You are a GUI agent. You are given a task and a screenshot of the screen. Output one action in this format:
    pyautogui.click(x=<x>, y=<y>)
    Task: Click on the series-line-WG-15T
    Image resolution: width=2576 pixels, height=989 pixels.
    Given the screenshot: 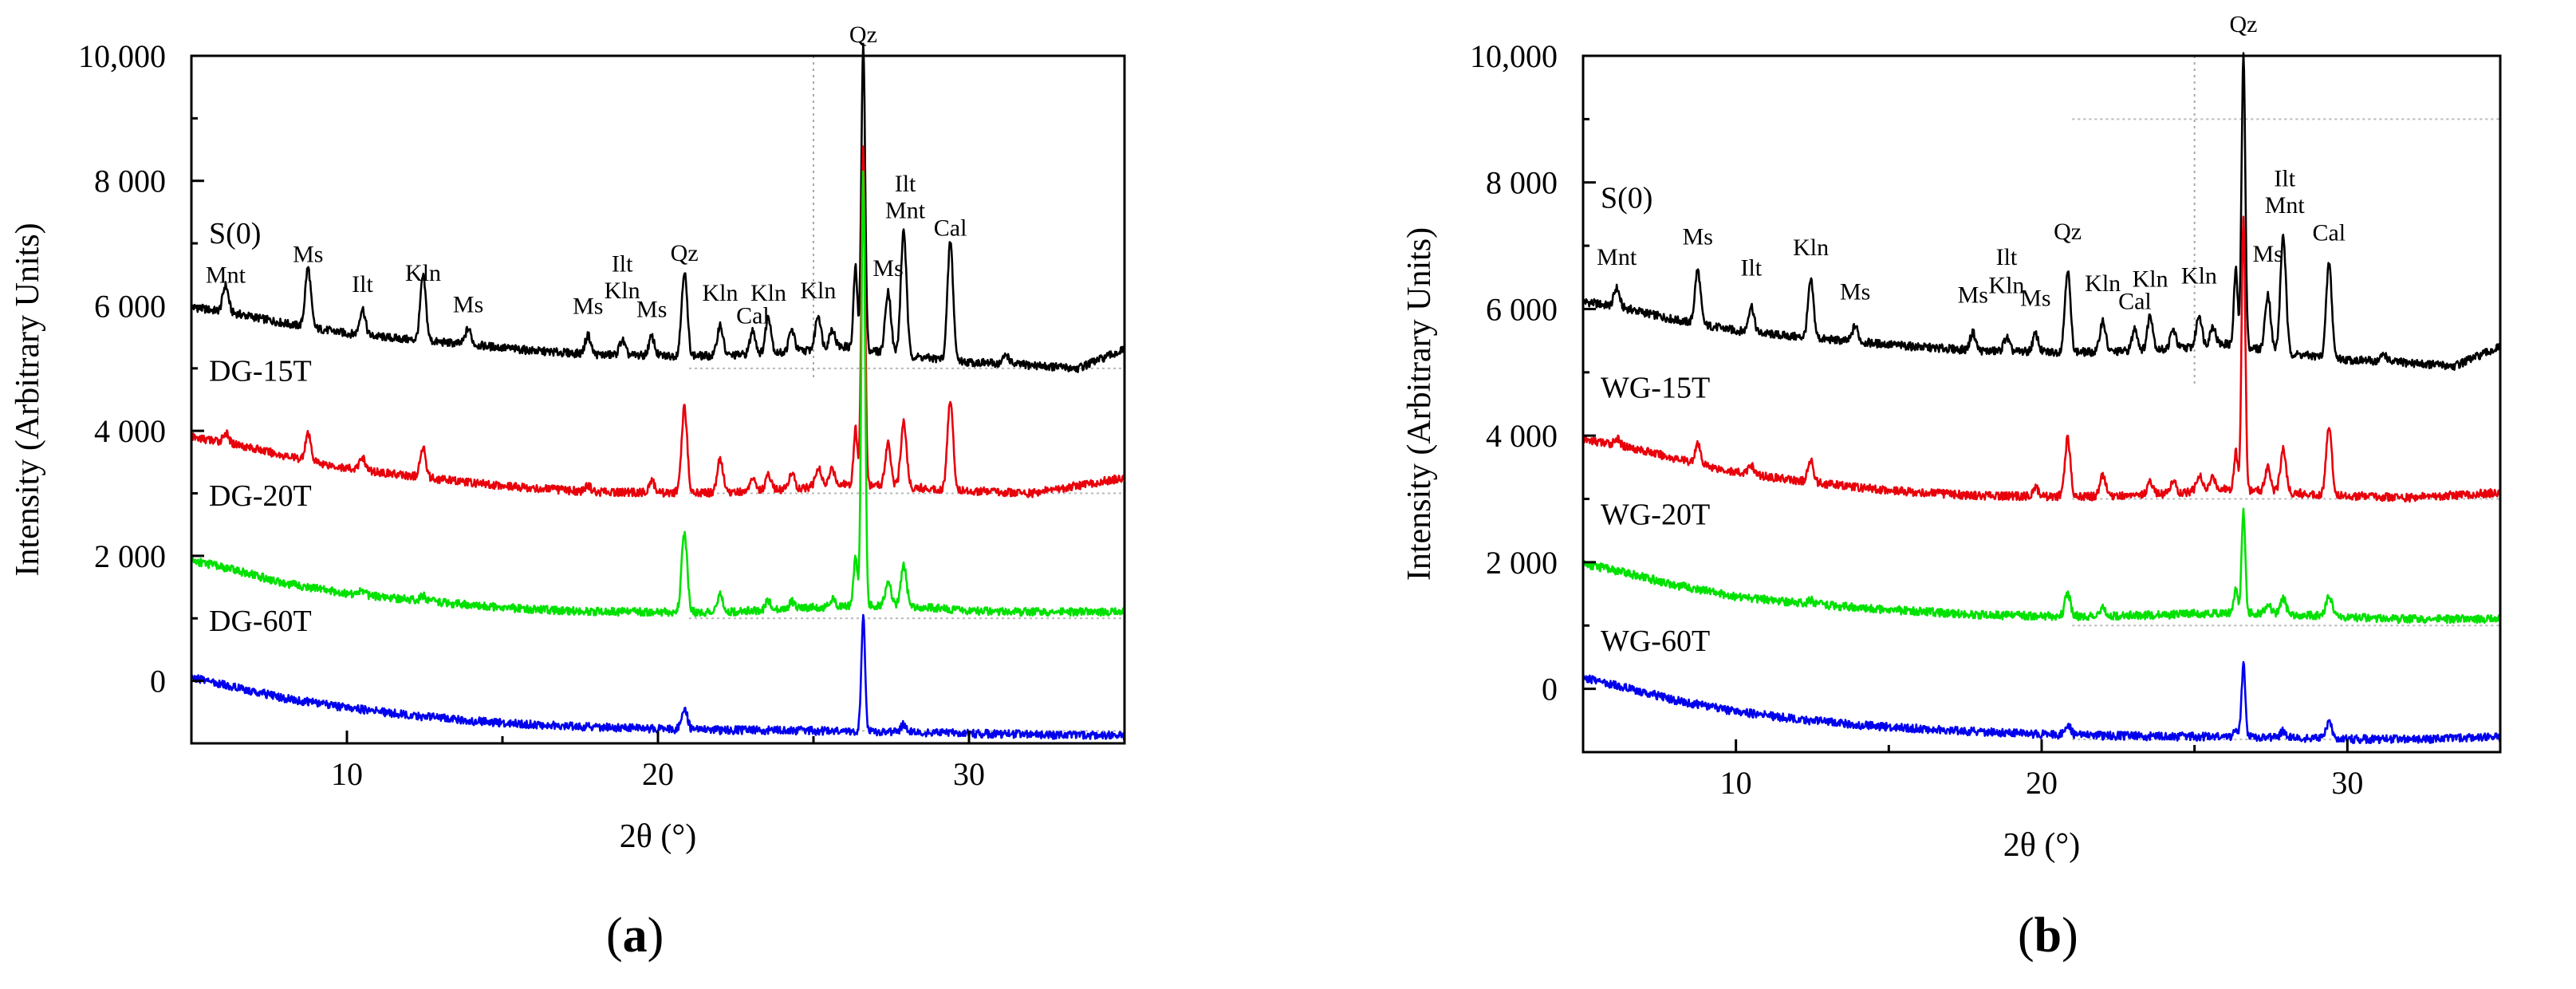 What is the action you would take?
    pyautogui.click(x=2041, y=359)
    